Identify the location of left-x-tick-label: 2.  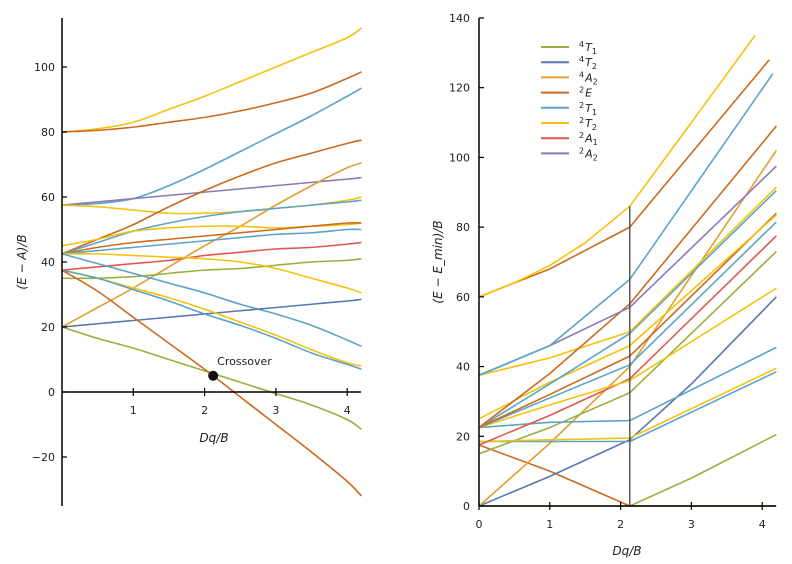
(204, 410).